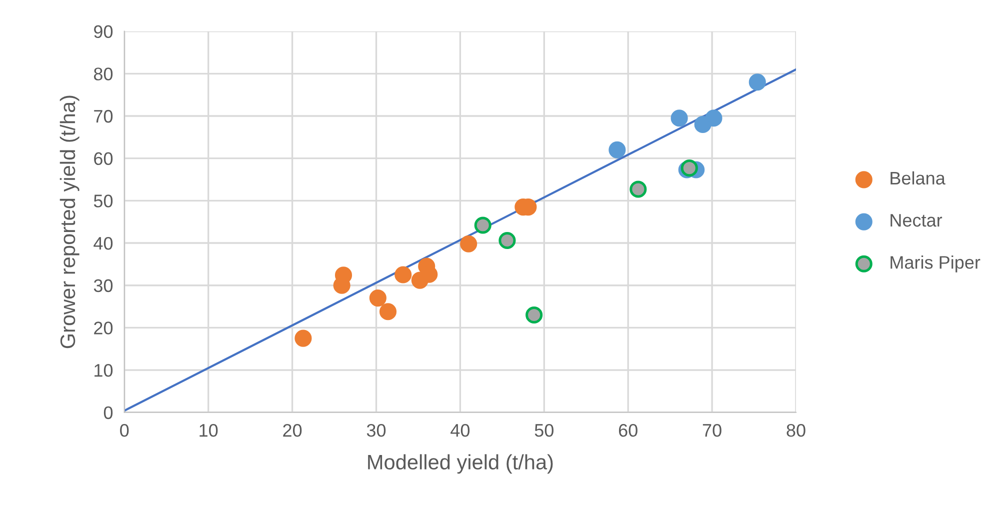  I want to click on legend-label: Nectar, so click(916, 220).